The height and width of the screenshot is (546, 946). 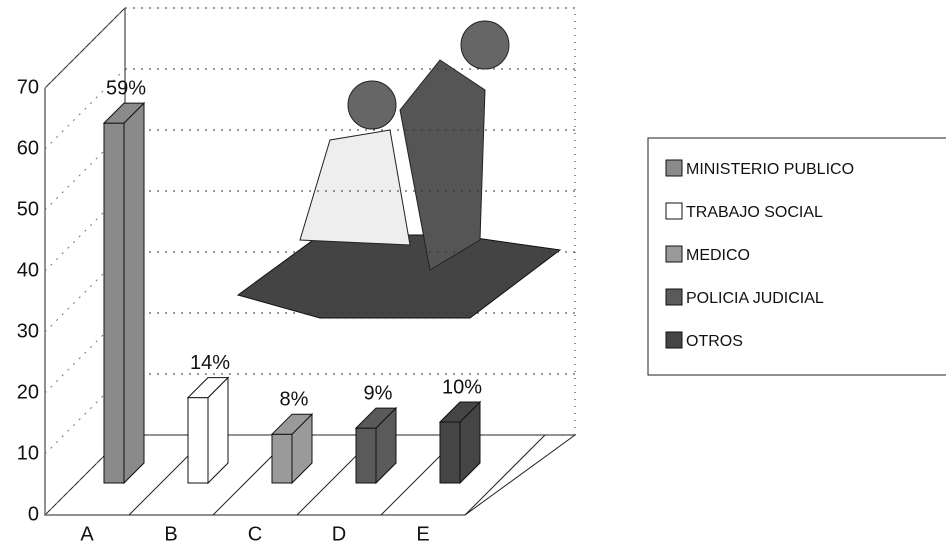 I want to click on x-tick-label: C, so click(x=255, y=534).